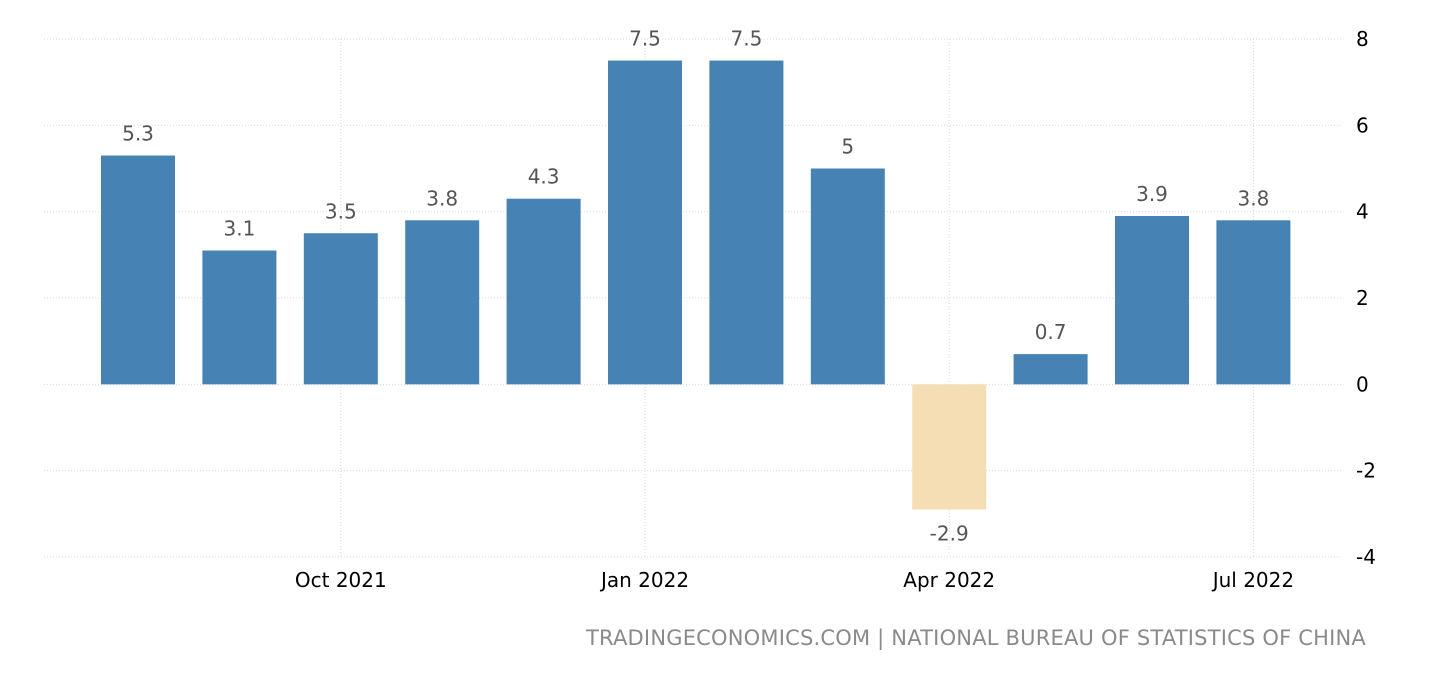 The height and width of the screenshot is (678, 1456). Describe the element at coordinates (1362, 125) in the screenshot. I see `y-tick-label: 6` at that location.